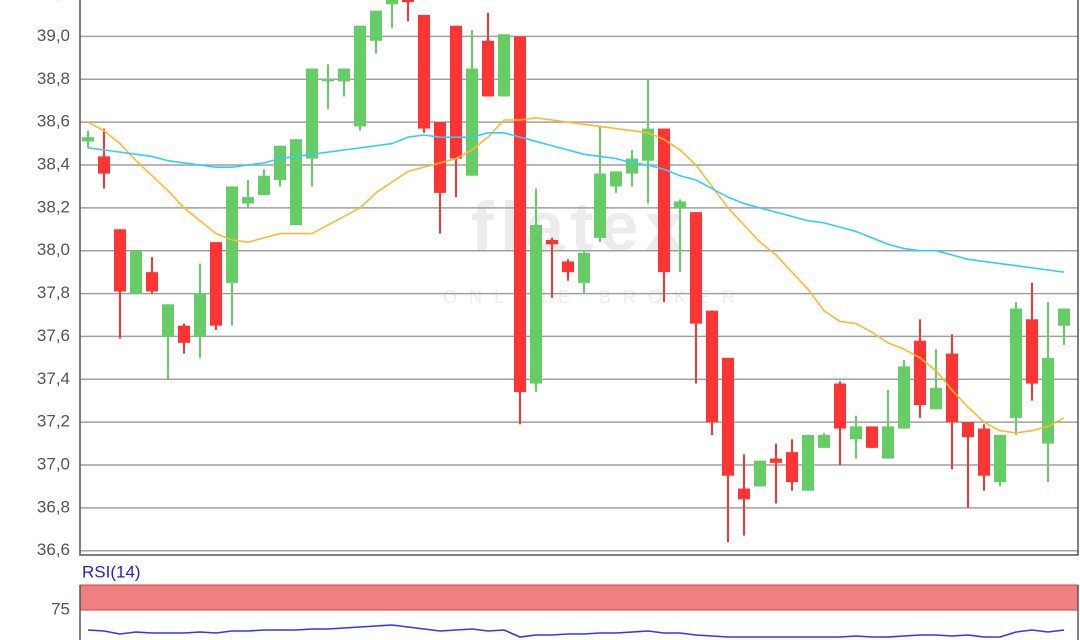 The image size is (1080, 640). Describe the element at coordinates (53, 292) in the screenshot. I see `y-tick-label: 37,8` at that location.